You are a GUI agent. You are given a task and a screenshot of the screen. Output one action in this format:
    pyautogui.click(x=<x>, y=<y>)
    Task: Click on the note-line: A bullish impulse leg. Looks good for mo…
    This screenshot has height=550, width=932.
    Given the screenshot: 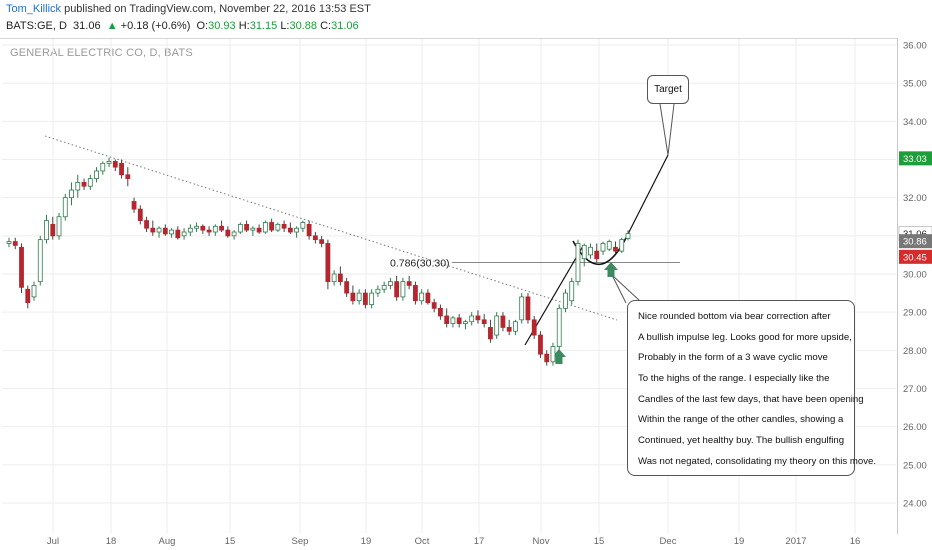 What is the action you would take?
    pyautogui.click(x=745, y=337)
    